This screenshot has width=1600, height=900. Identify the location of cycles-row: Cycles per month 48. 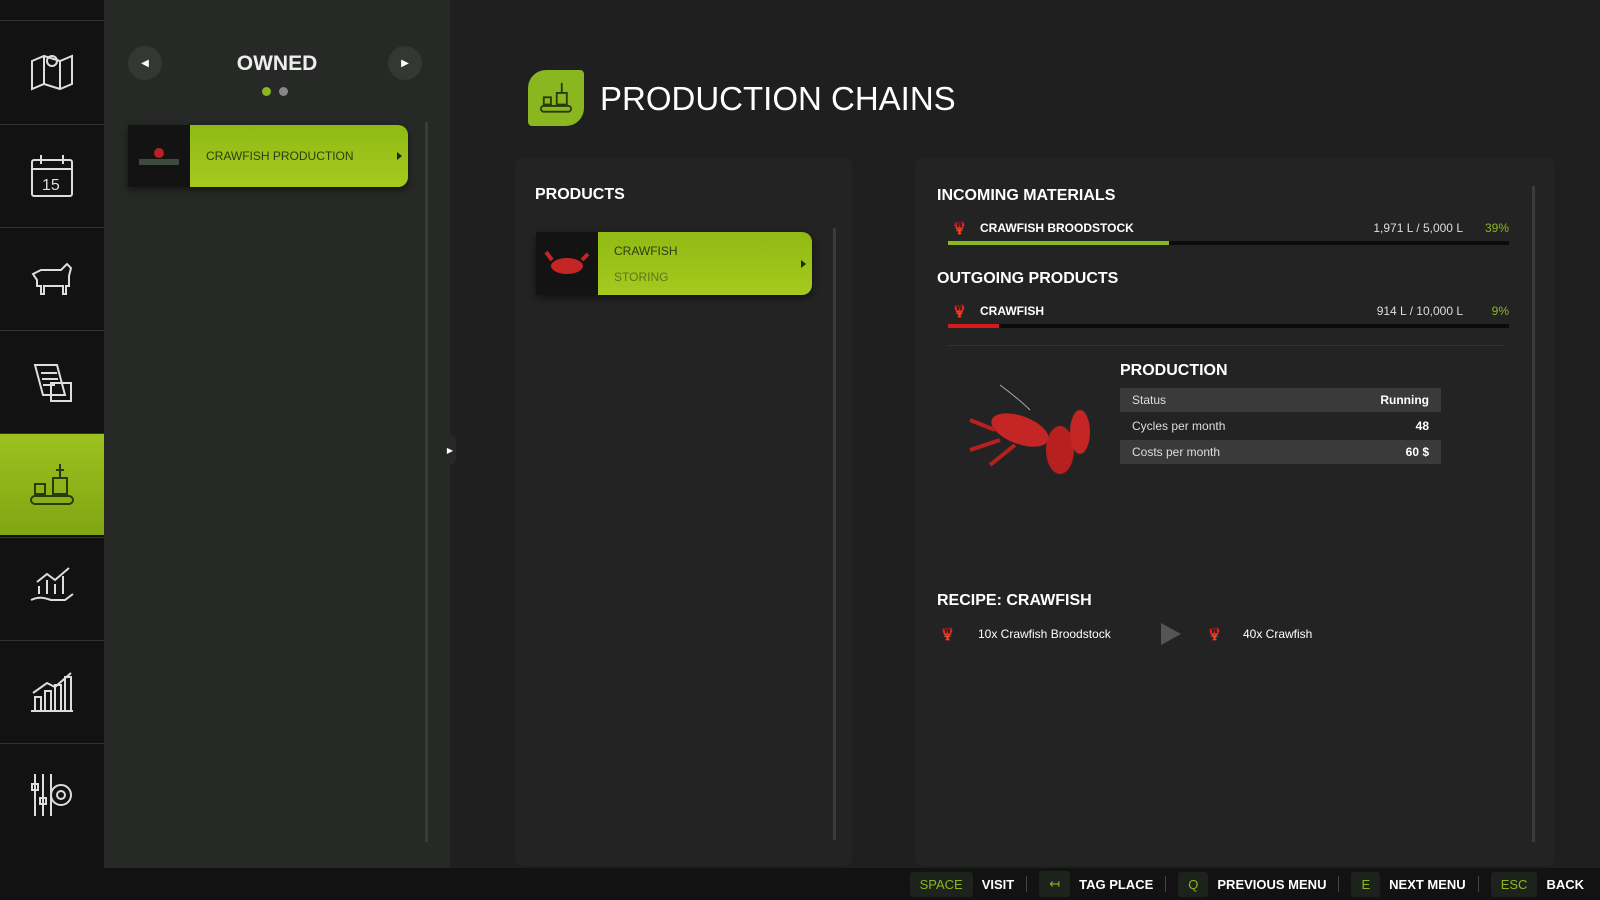
(1280, 426).